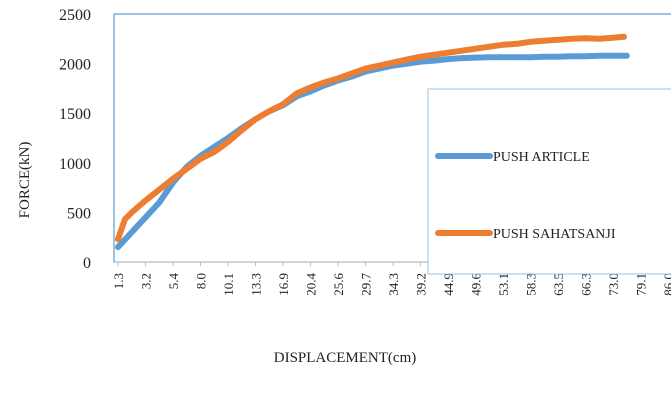 The height and width of the screenshot is (396, 671). I want to click on x-tick-label: 25.6, so click(338, 284).